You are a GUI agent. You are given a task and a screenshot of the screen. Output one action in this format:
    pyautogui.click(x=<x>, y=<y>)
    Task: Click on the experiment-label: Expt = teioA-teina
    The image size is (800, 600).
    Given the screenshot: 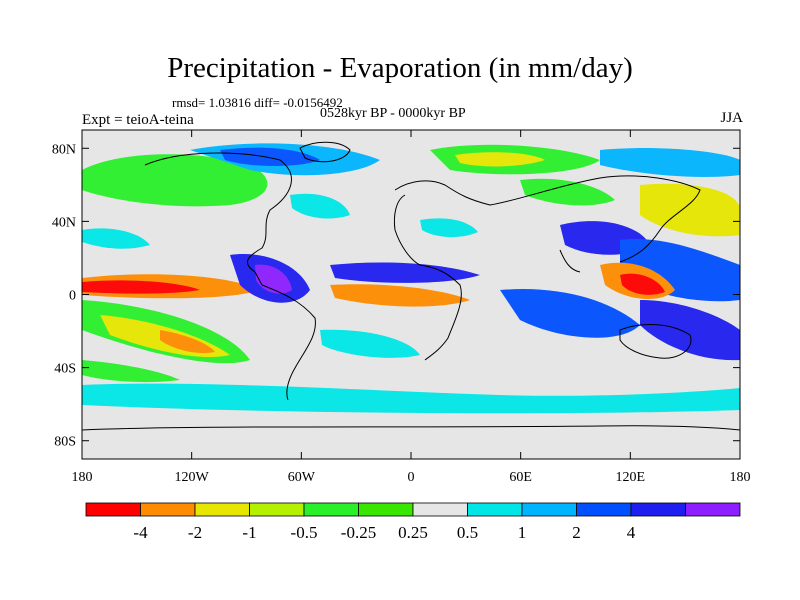 What is the action you would take?
    pyautogui.click(x=138, y=120)
    